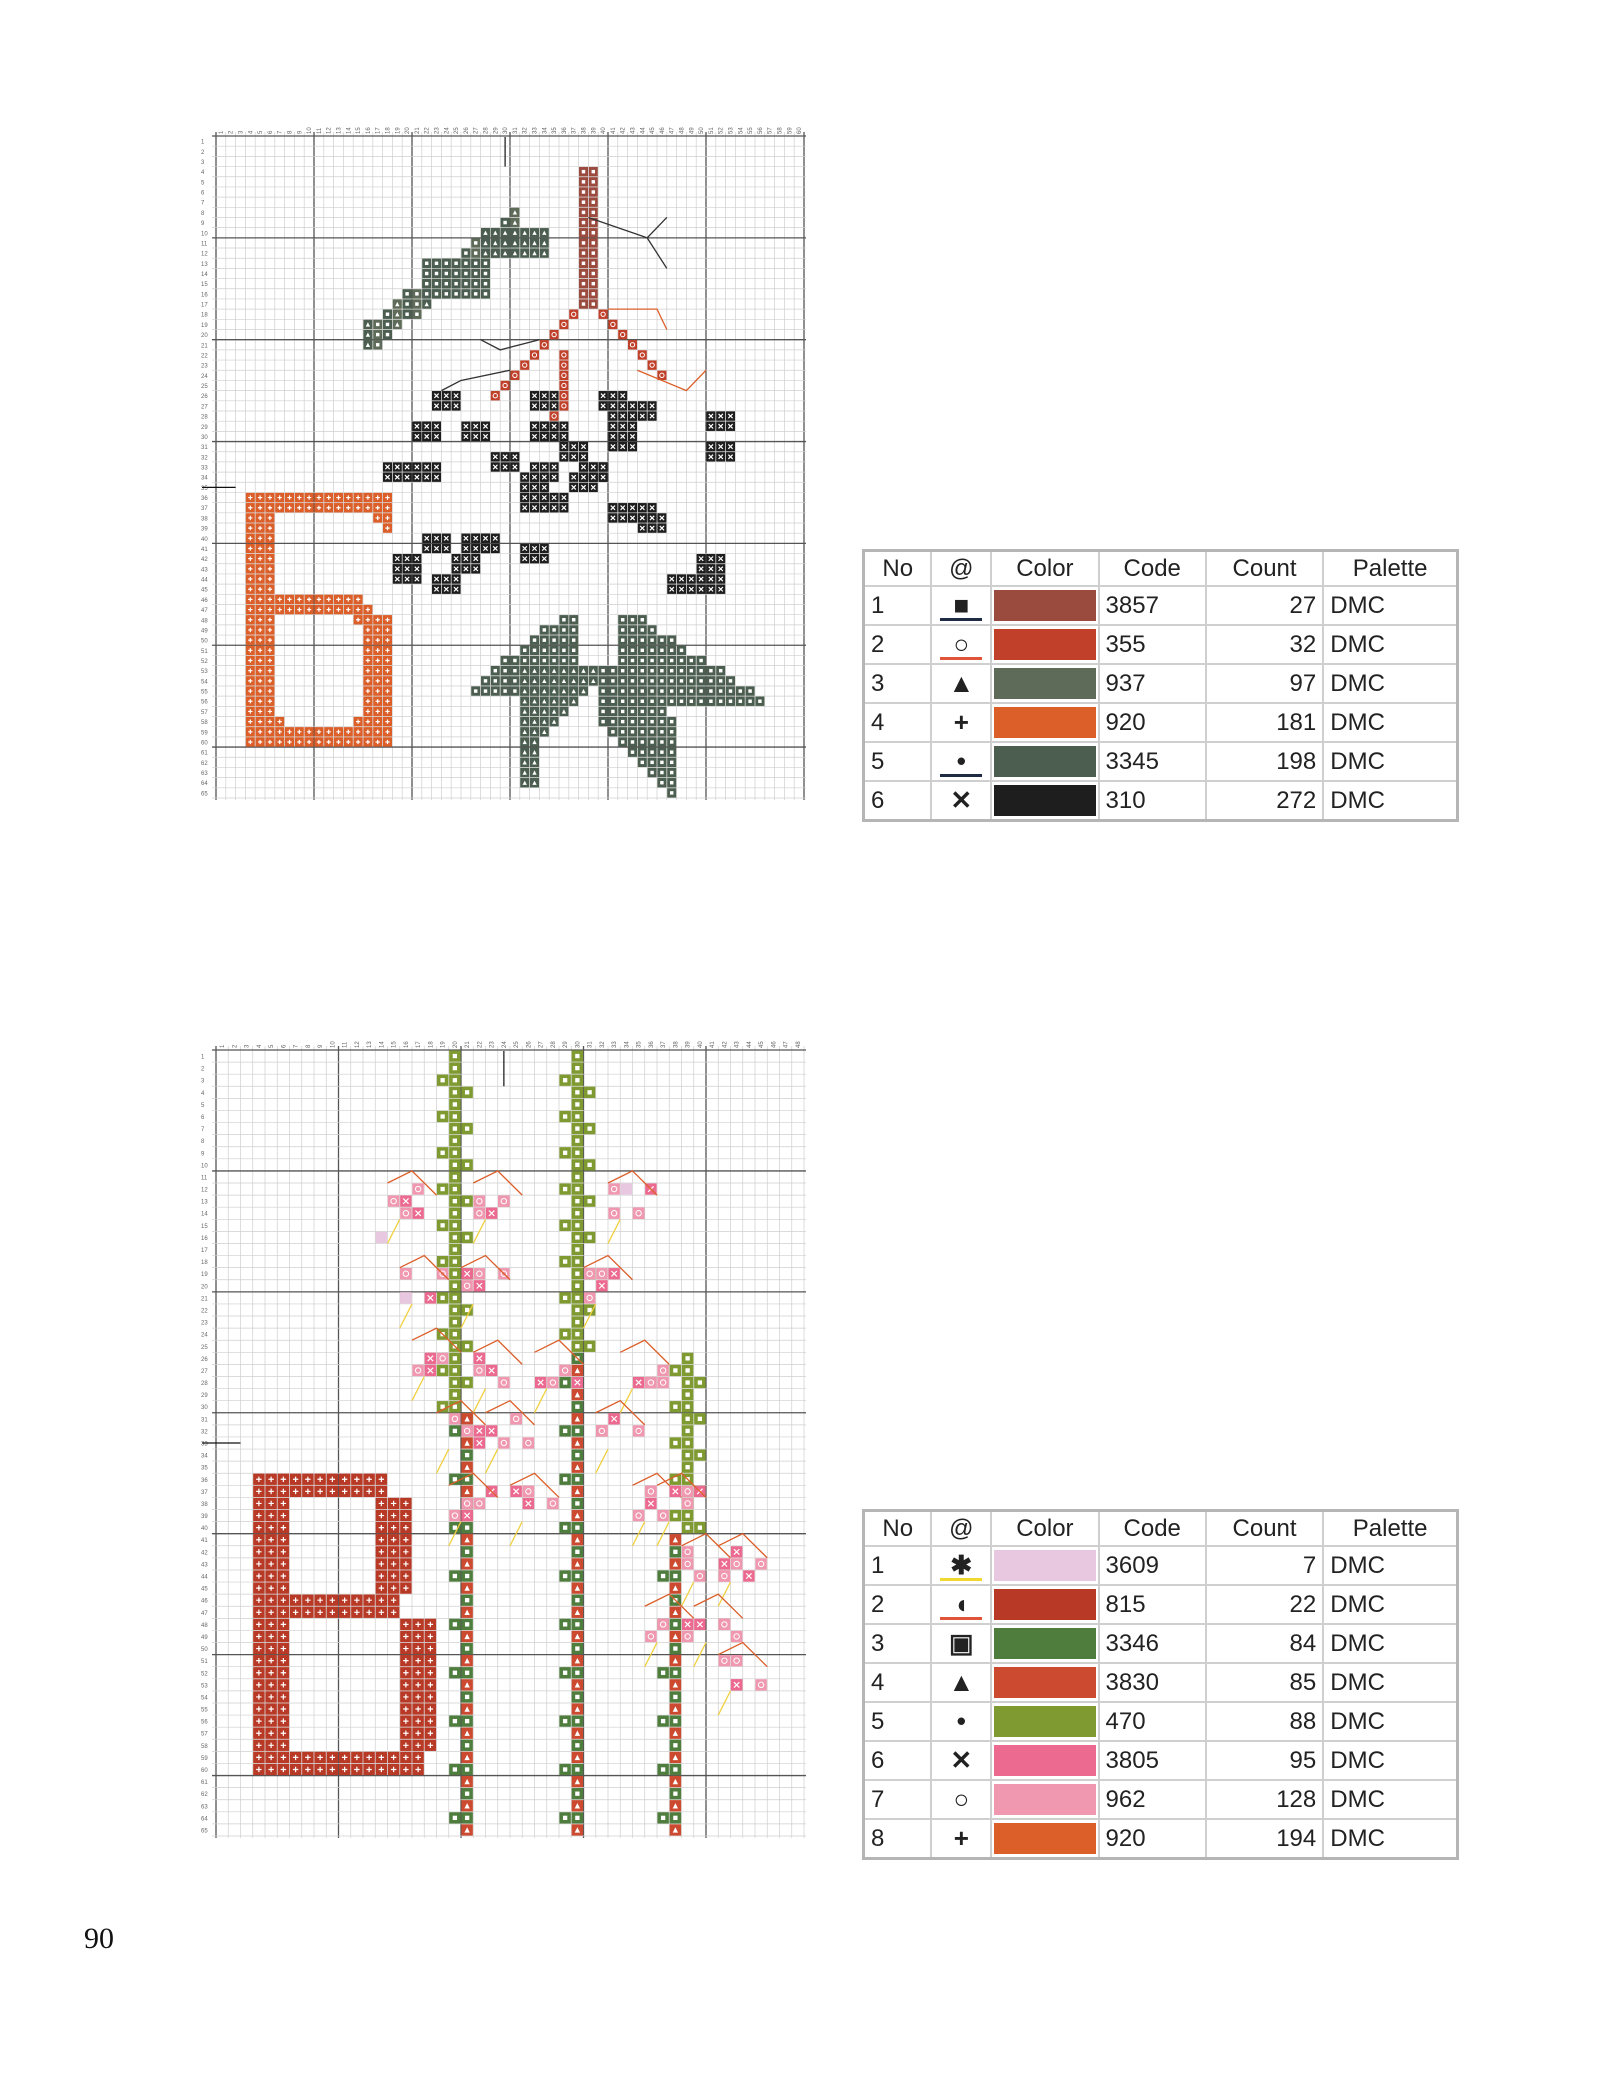 This screenshot has height=2073, width=1600. Describe the element at coordinates (204, 1747) in the screenshot. I see `row-ruler-label: 58` at that location.